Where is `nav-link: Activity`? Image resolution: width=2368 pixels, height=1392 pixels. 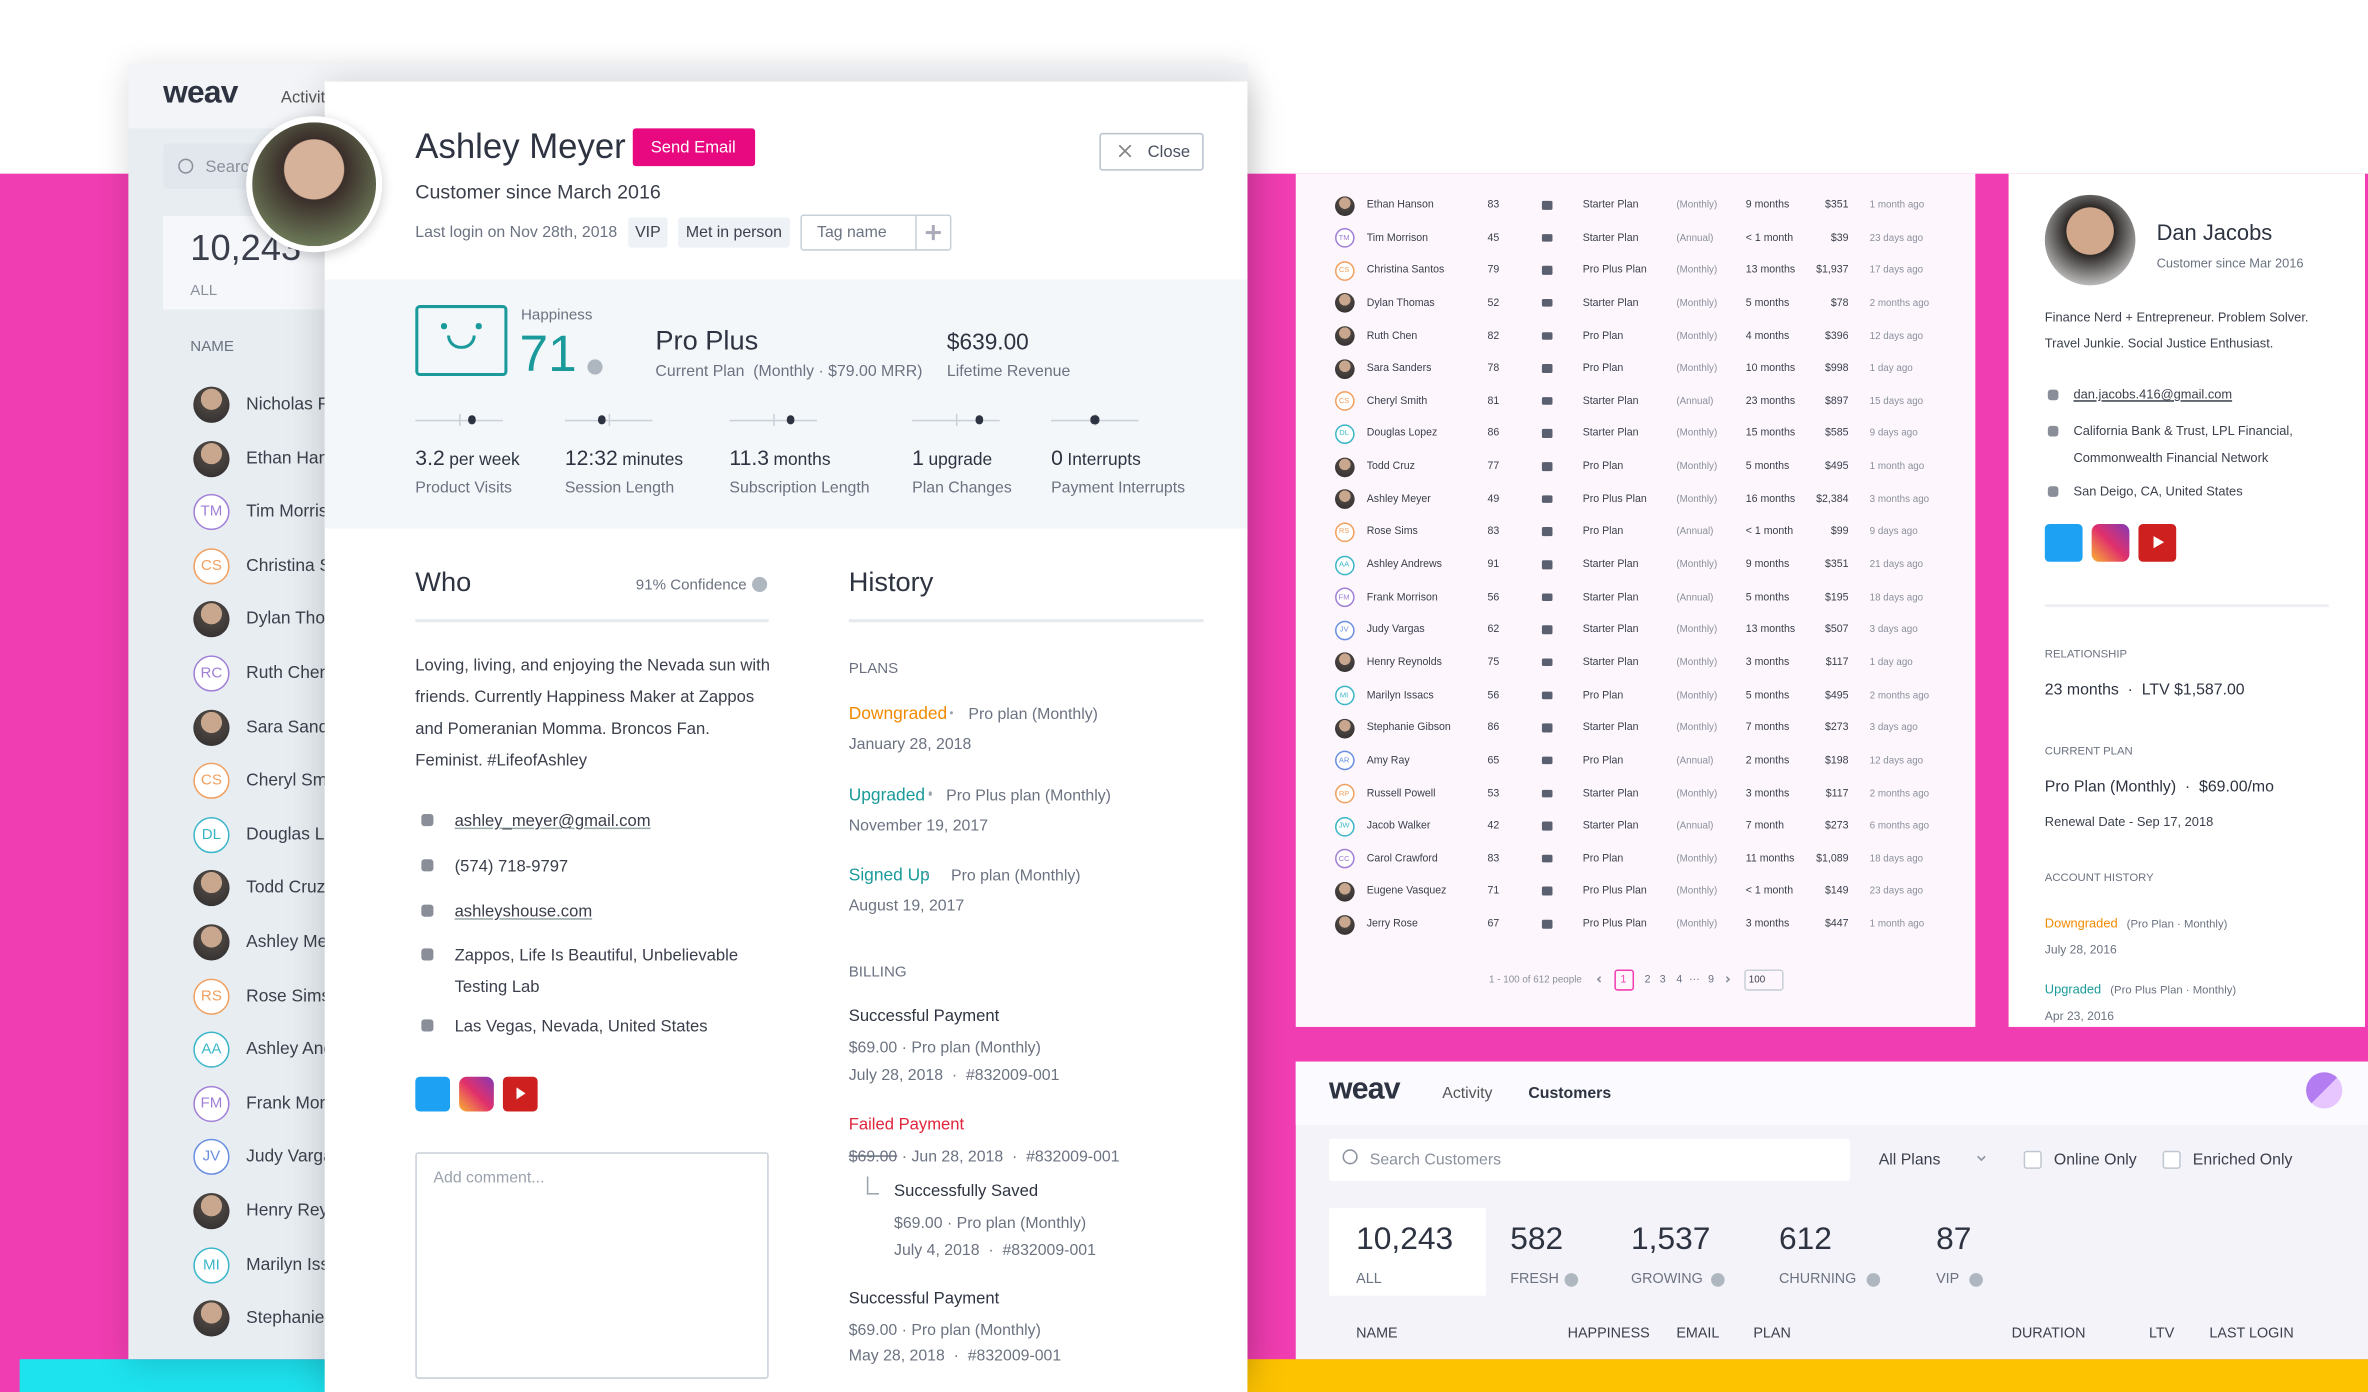
nav-link: Activity is located at coordinates (1467, 1093).